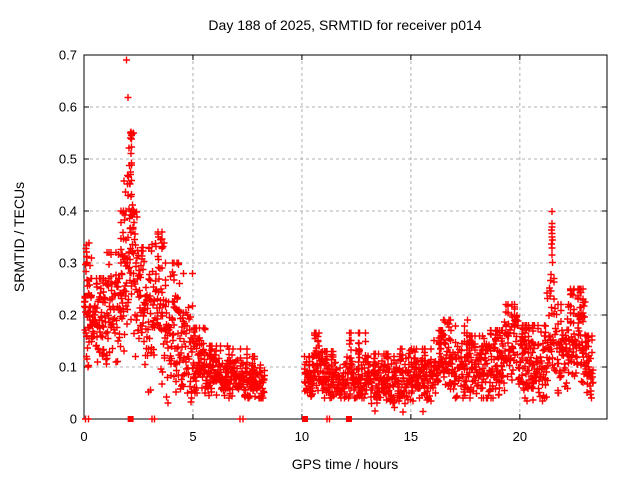 The height and width of the screenshot is (480, 640). I want to click on svg-text: 0.5, so click(68, 159).